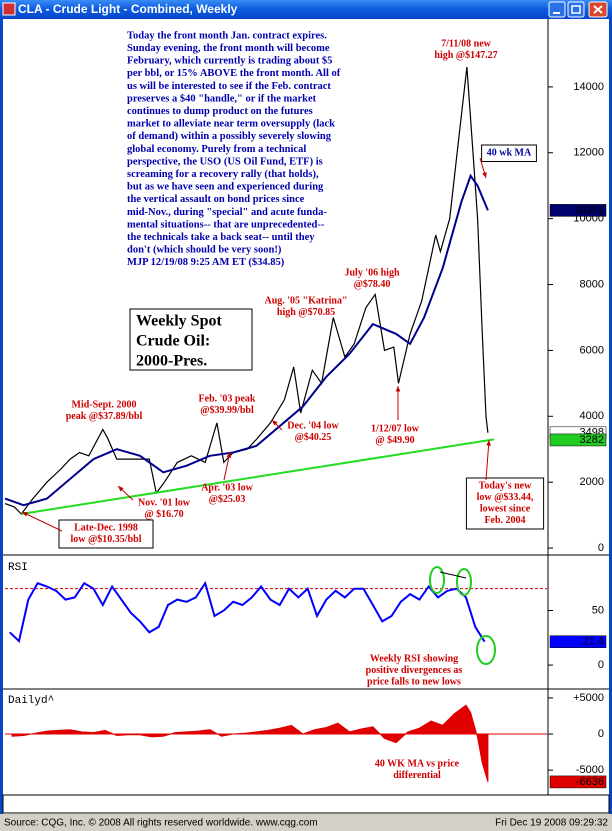 The image size is (612, 831). What do you see at coordinates (106, 539) in the screenshot?
I see `annotation: low @$10.35/bbl` at bounding box center [106, 539].